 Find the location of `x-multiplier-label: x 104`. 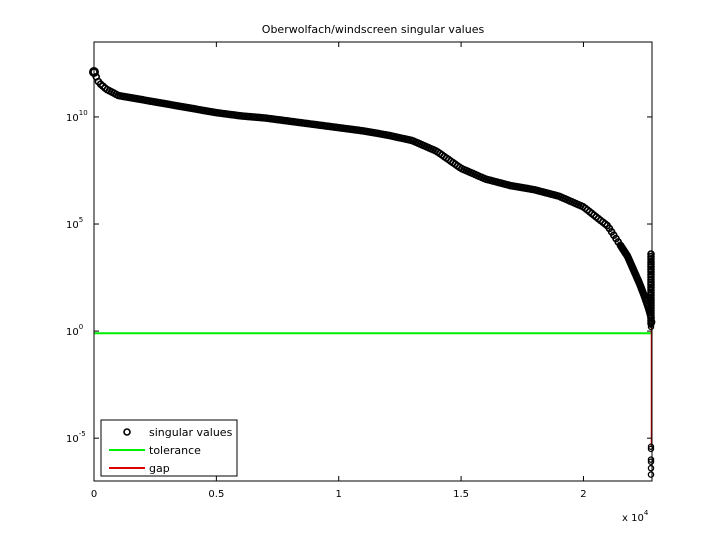

x-multiplier-label: x 104 is located at coordinates (635, 516).